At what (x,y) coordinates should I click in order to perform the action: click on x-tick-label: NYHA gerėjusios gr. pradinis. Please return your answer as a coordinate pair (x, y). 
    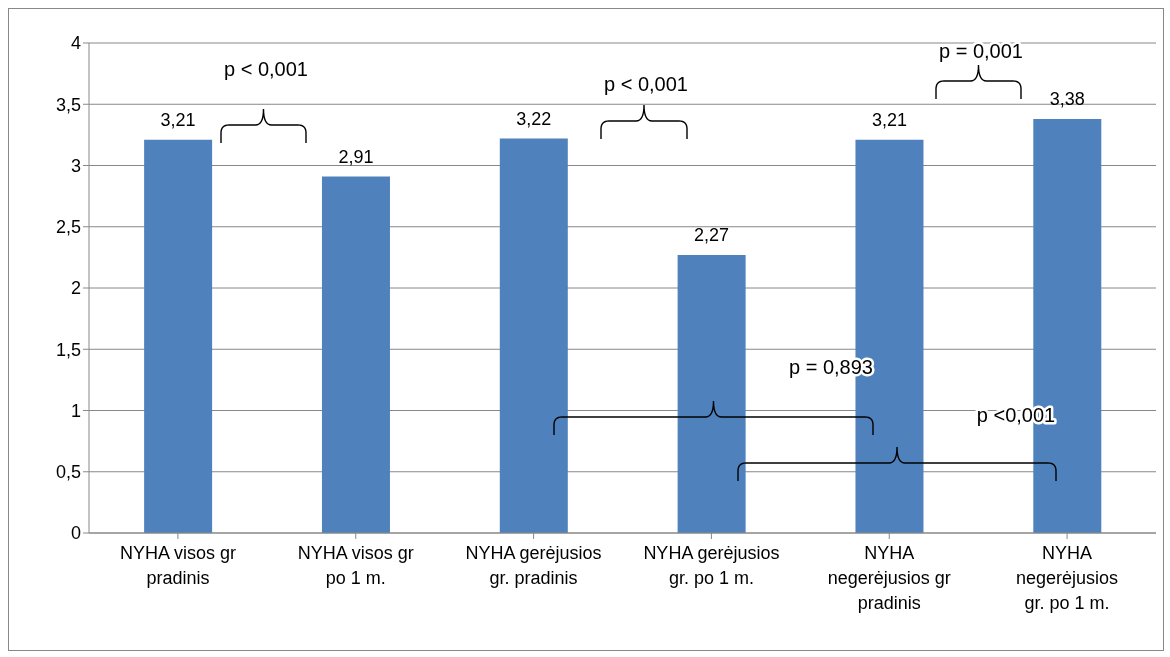
    Looking at the image, I should click on (533, 565).